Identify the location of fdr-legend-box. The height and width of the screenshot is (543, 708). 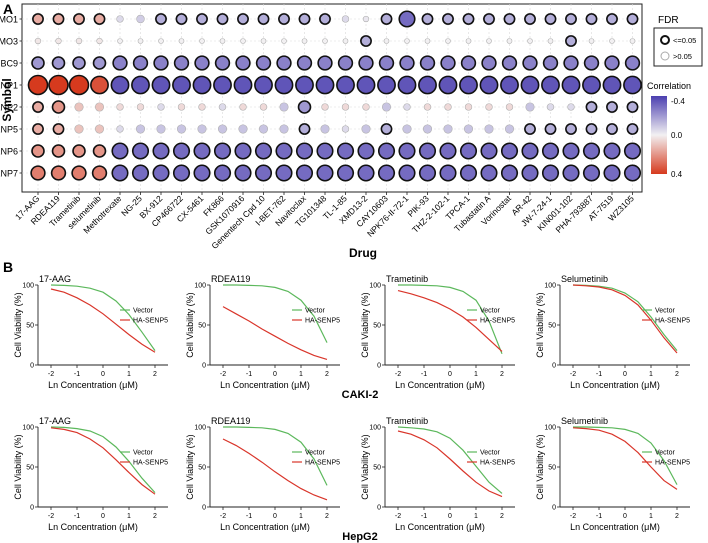
(678, 47).